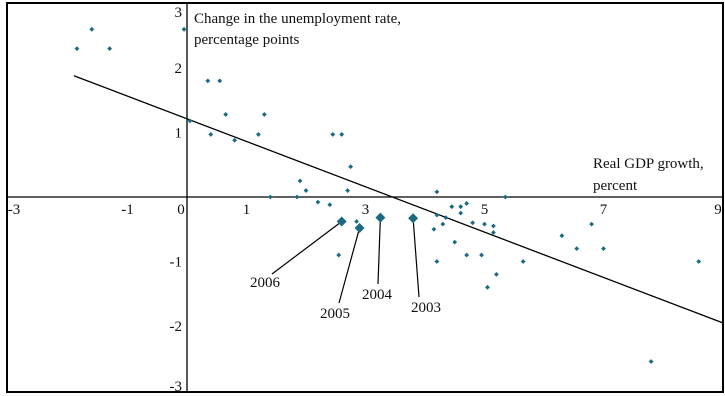  Describe the element at coordinates (366, 210) in the screenshot. I see `x-tick-label: 3` at that location.